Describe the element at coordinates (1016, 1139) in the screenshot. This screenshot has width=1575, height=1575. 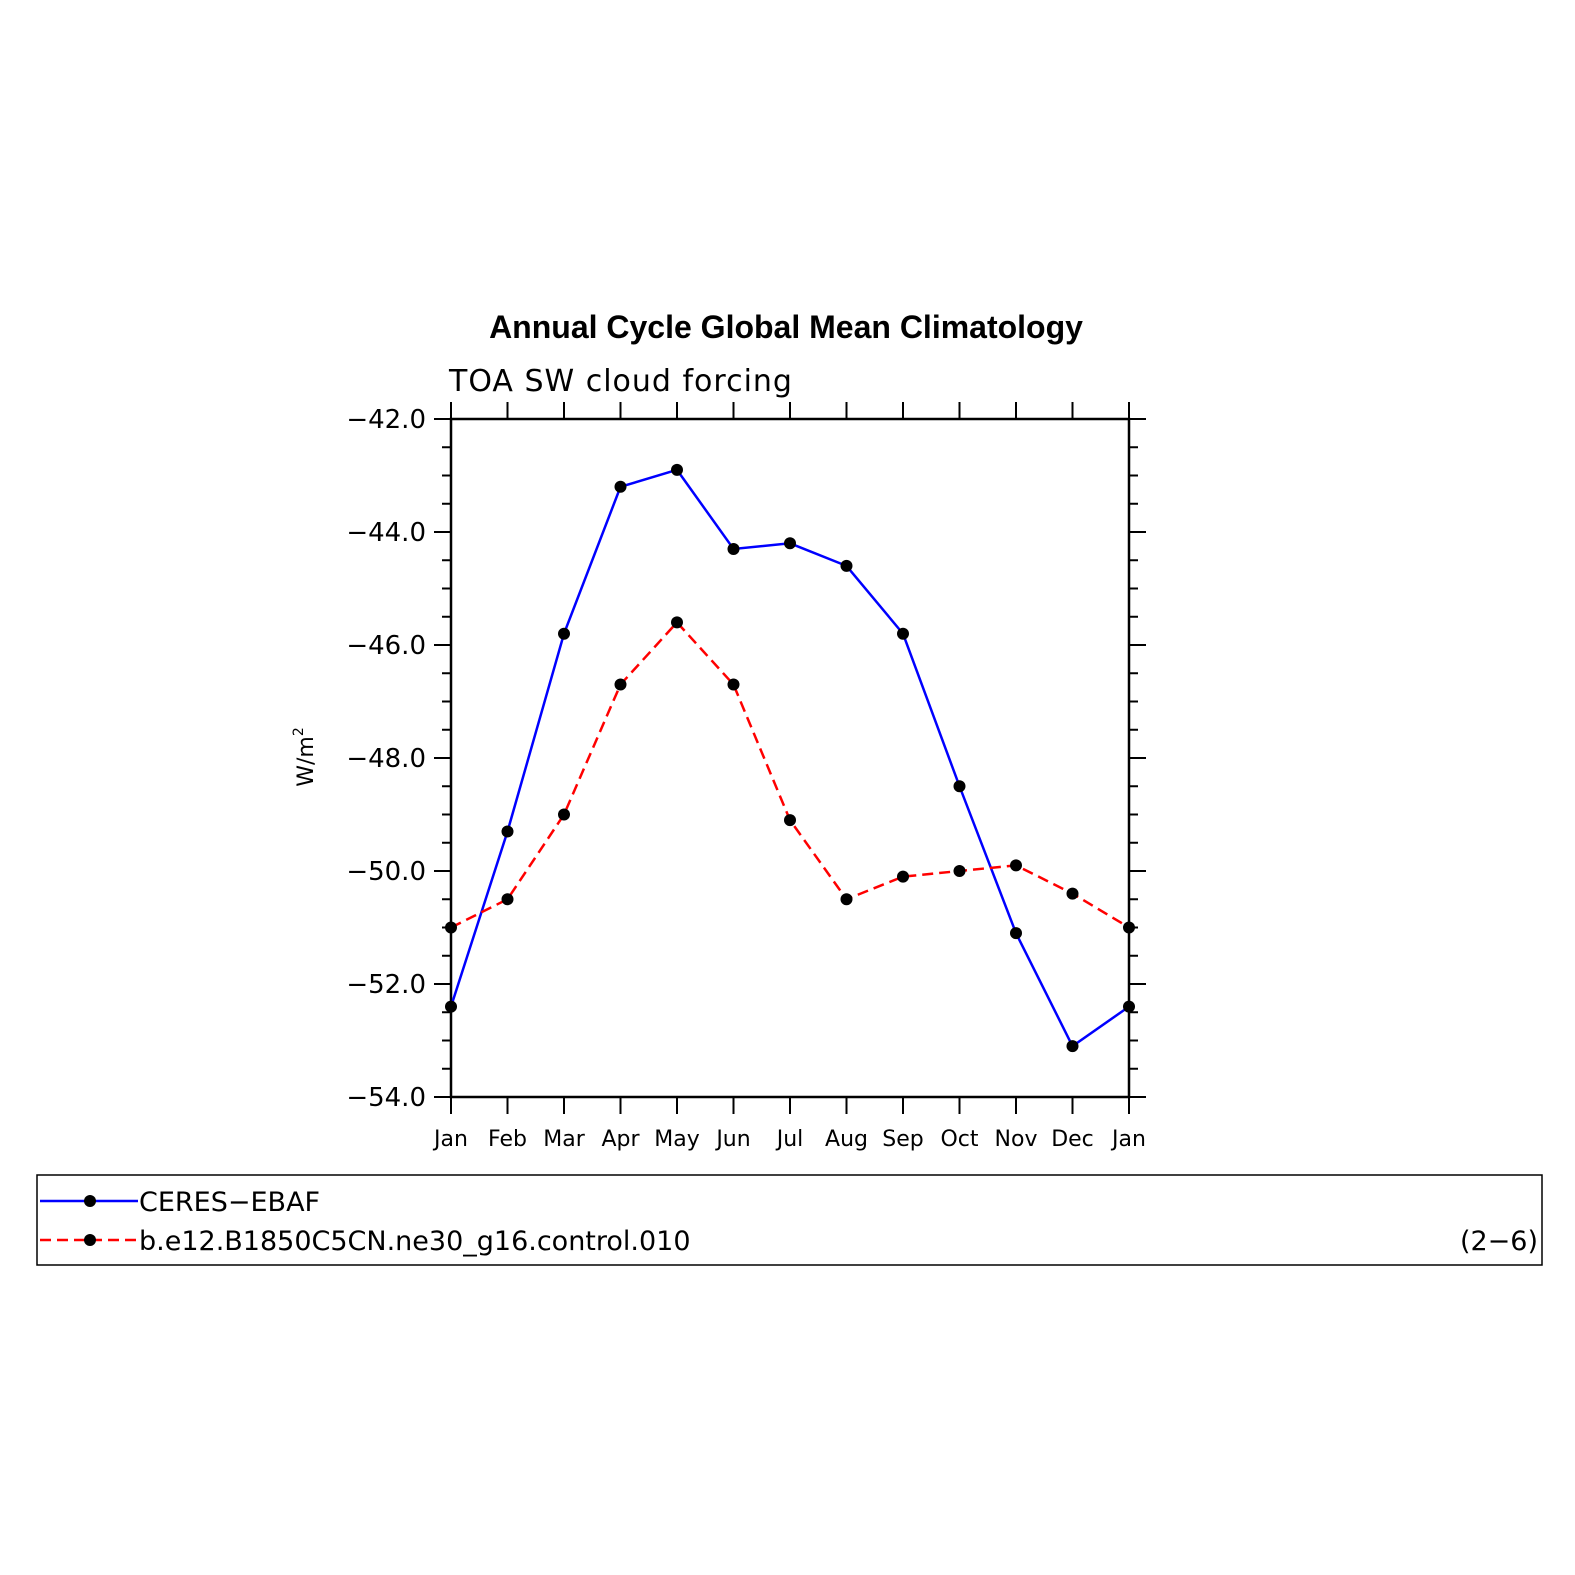
I see `x-tick-label-nov: Nov` at that location.